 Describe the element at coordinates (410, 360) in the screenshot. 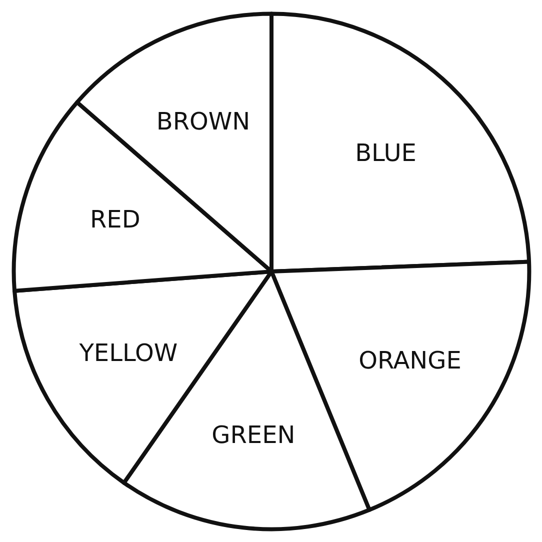

I see `slice-label: ORANGE` at that location.